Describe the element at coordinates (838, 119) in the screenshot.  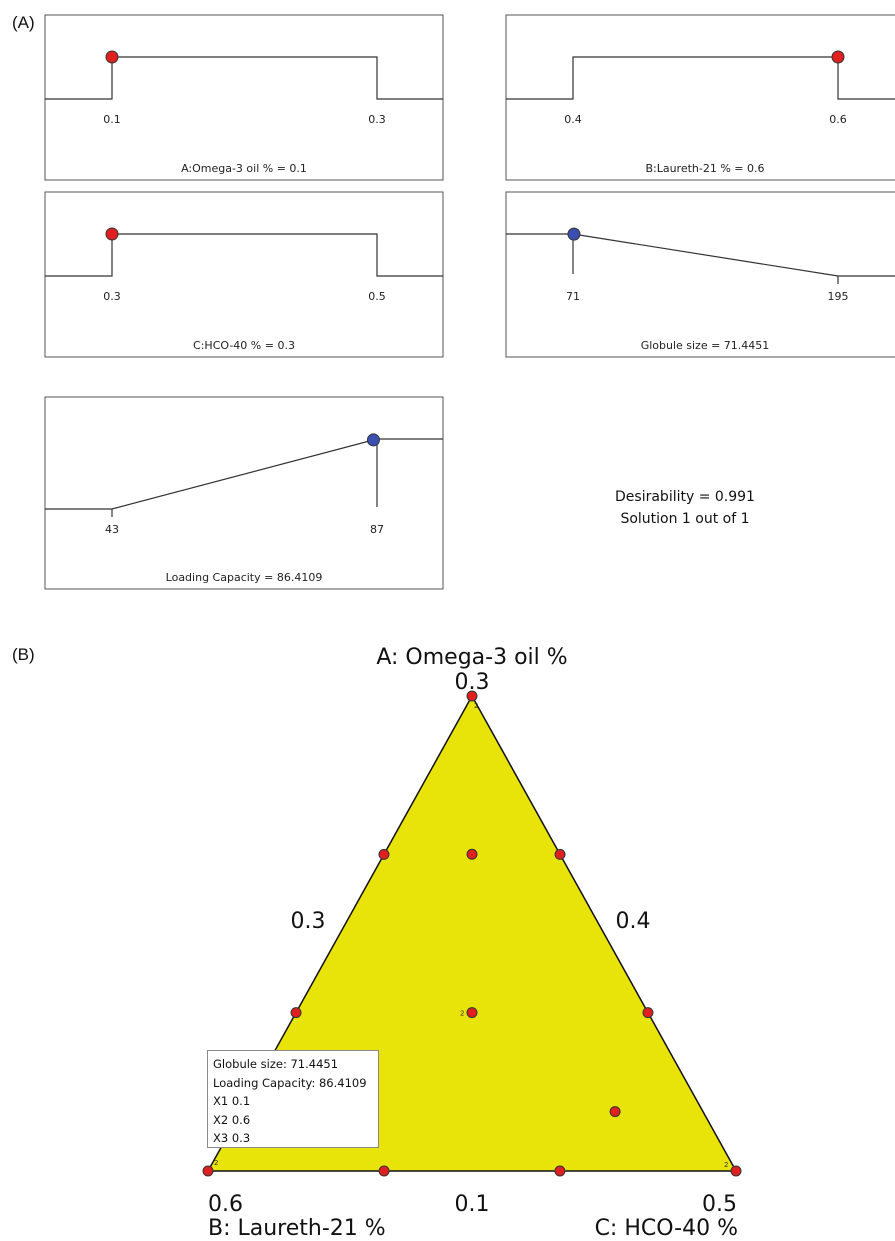
I see `ramp-high-label: 0.6` at that location.